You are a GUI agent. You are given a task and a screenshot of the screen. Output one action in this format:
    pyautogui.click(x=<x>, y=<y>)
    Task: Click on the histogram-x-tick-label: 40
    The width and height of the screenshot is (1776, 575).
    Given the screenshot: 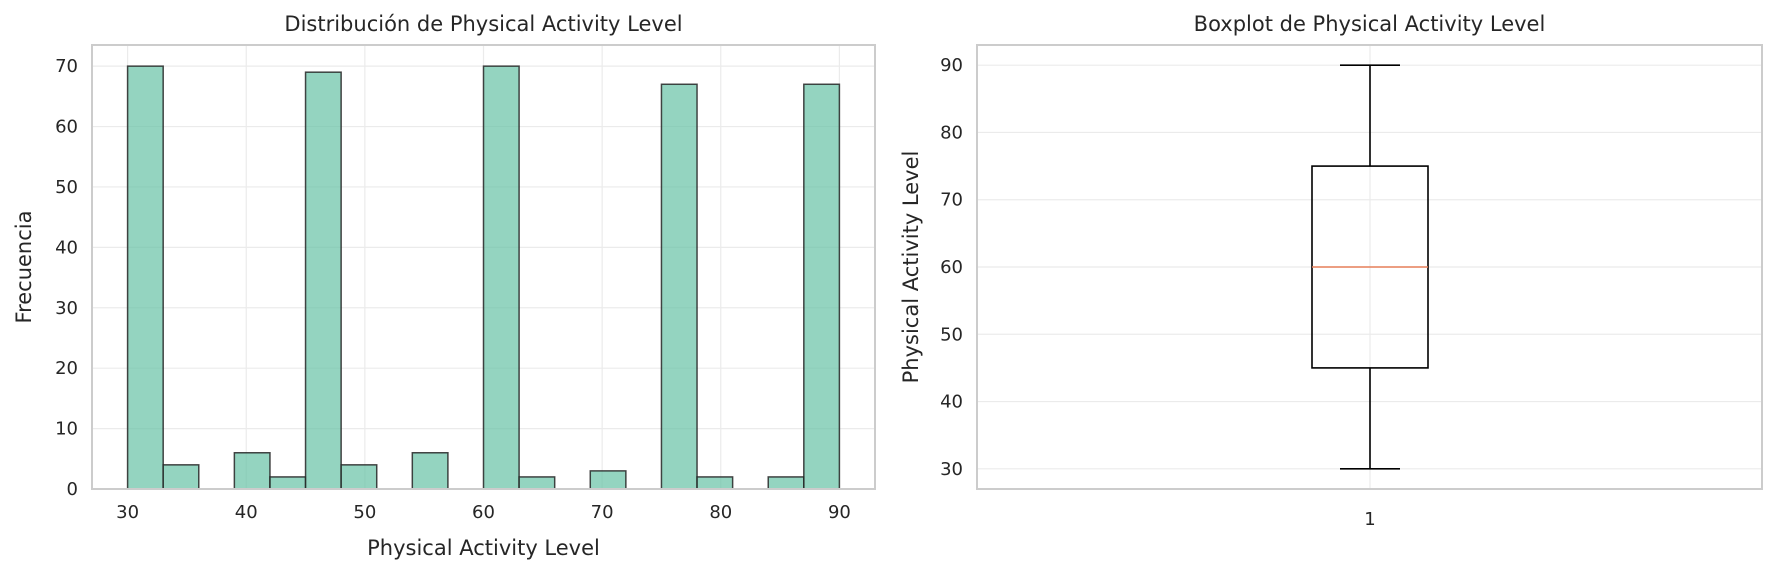 What is the action you would take?
    pyautogui.click(x=246, y=512)
    